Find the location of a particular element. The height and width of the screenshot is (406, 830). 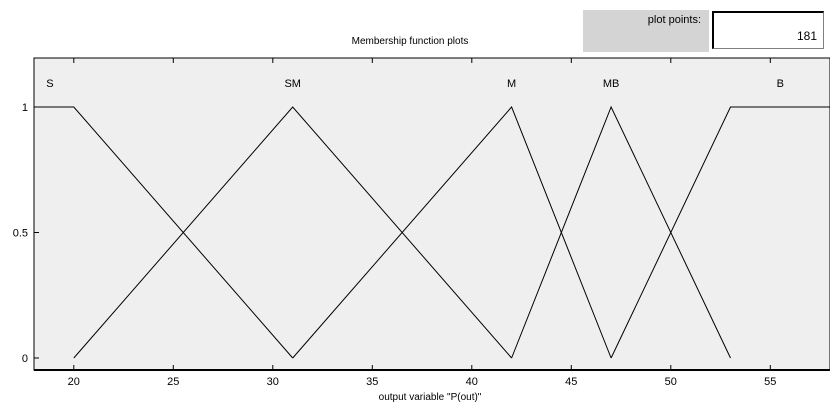

x-tick-label: 50 is located at coordinates (671, 382).